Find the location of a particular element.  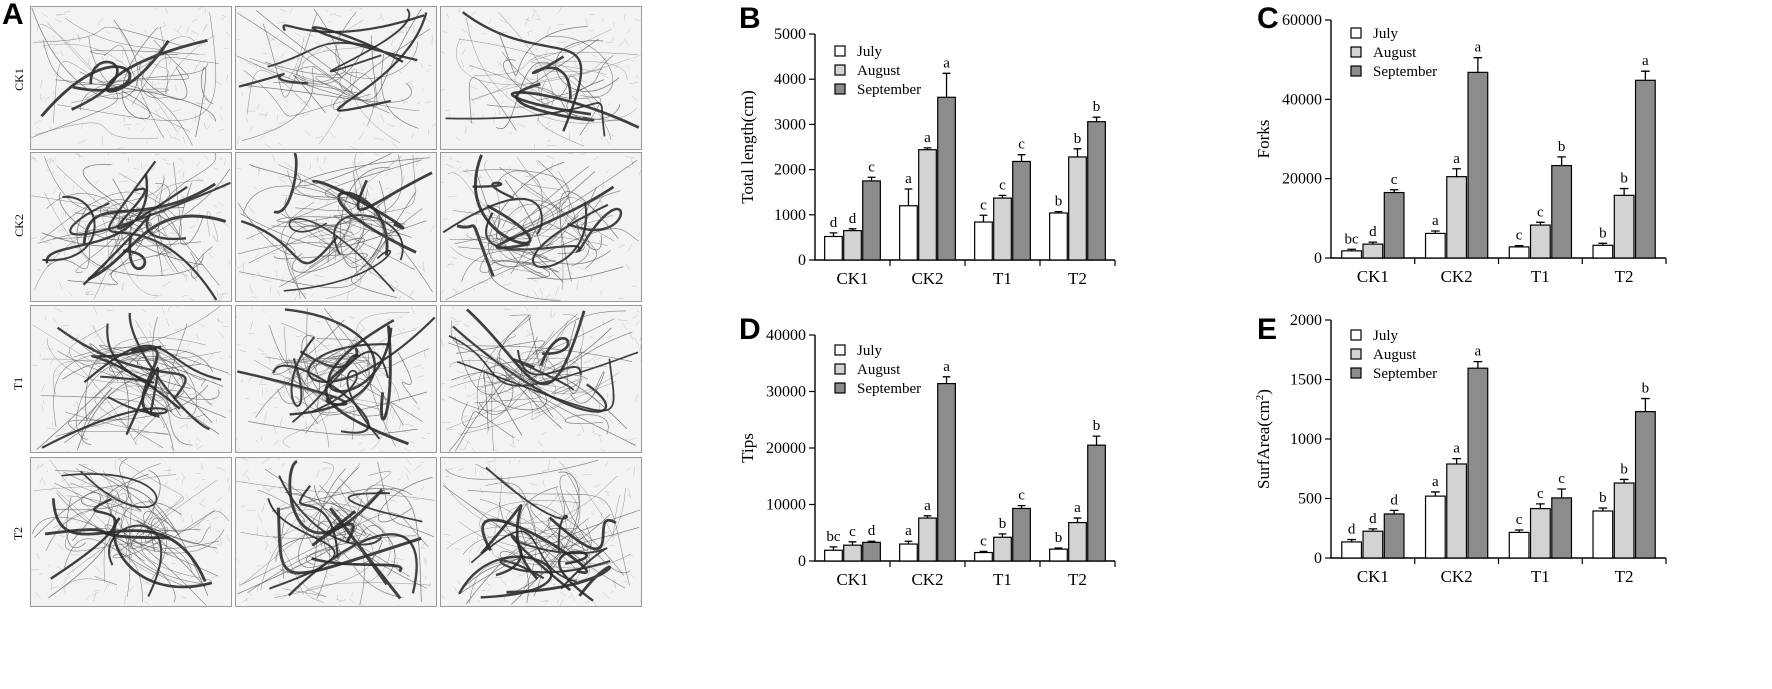

y-tick-label: 3000 is located at coordinates (790, 124).